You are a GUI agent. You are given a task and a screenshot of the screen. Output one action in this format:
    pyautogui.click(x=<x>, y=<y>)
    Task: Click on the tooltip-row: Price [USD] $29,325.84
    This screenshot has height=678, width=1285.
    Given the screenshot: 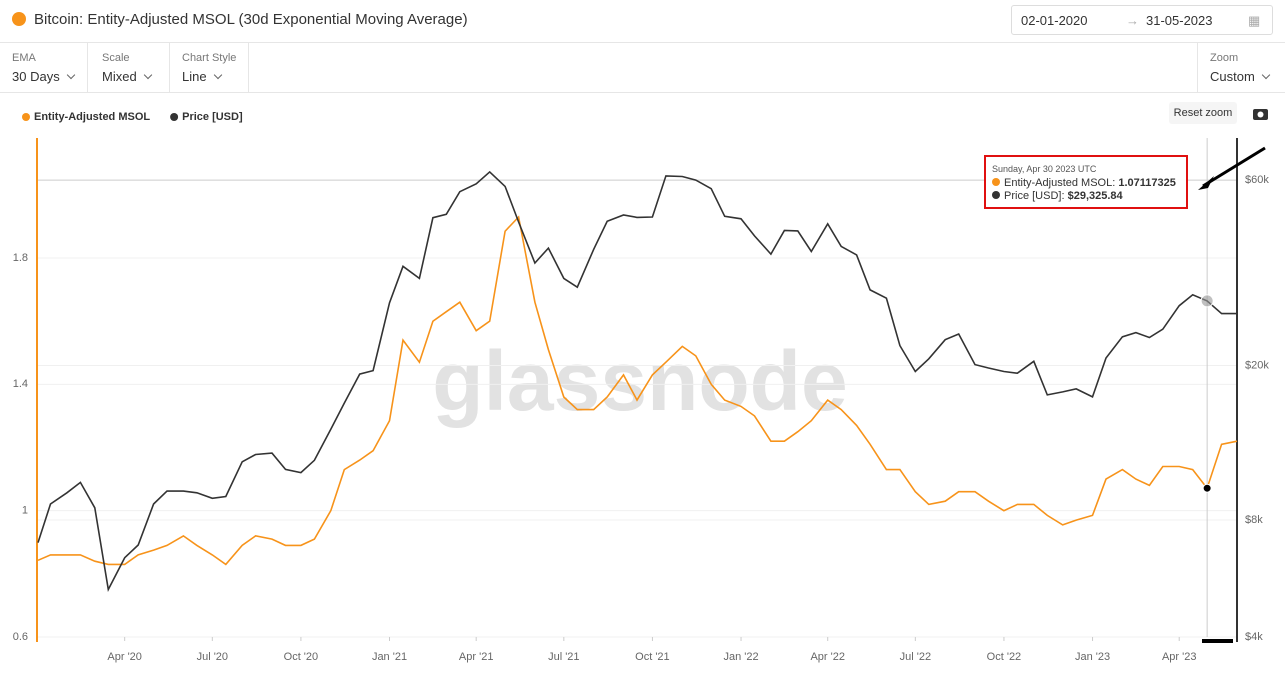 What is the action you would take?
    pyautogui.click(x=1057, y=196)
    